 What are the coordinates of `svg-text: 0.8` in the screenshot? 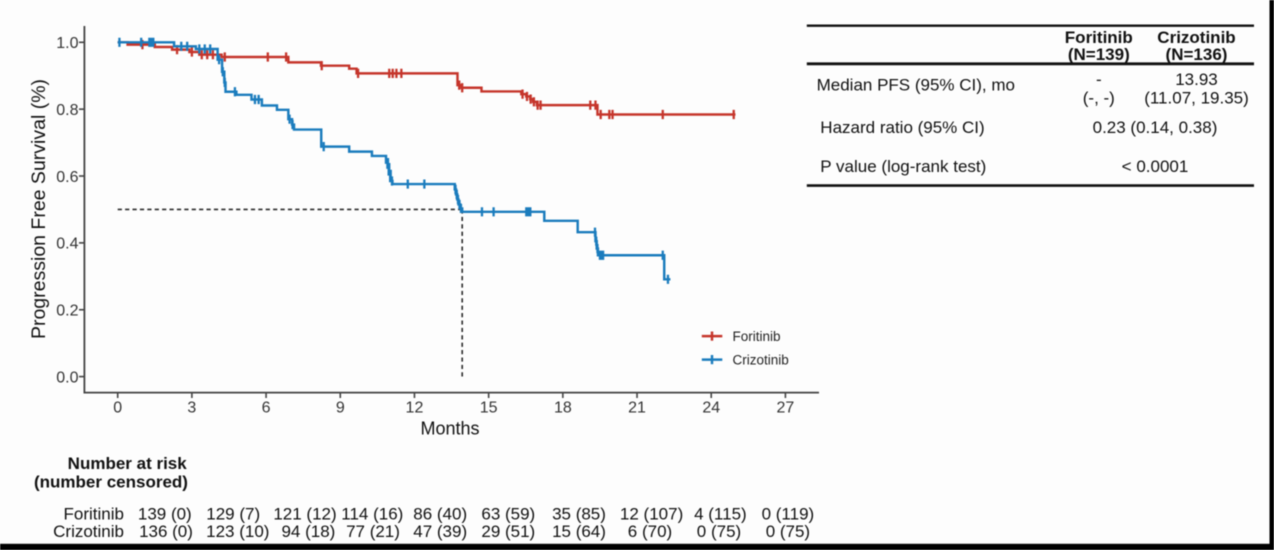 It's located at (67, 110).